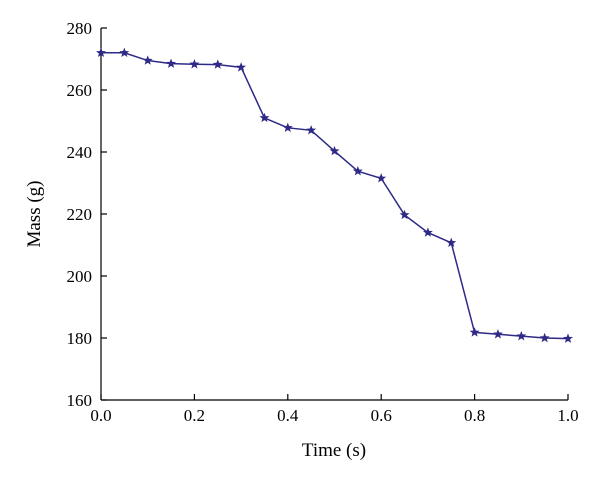 This screenshot has width=600, height=480. What do you see at coordinates (80, 338) in the screenshot?
I see `y-tick-label: 180` at bounding box center [80, 338].